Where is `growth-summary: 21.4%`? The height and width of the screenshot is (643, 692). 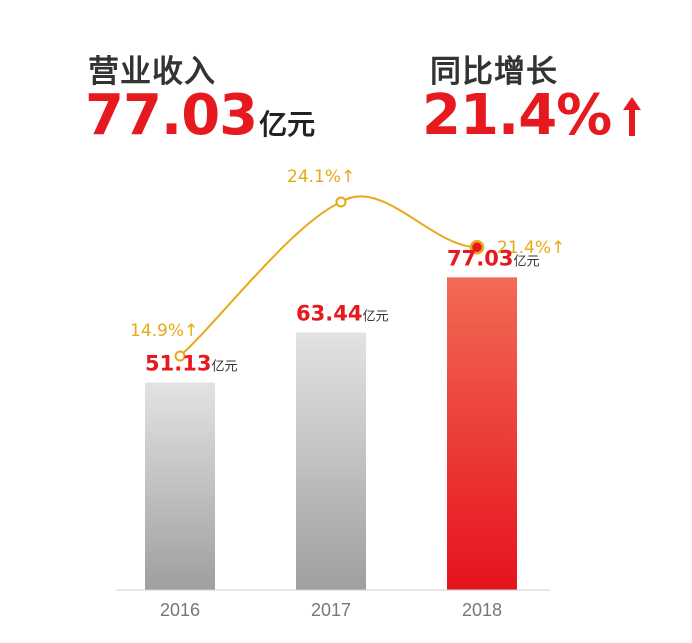
growth-summary: 21.4% is located at coordinates (532, 116).